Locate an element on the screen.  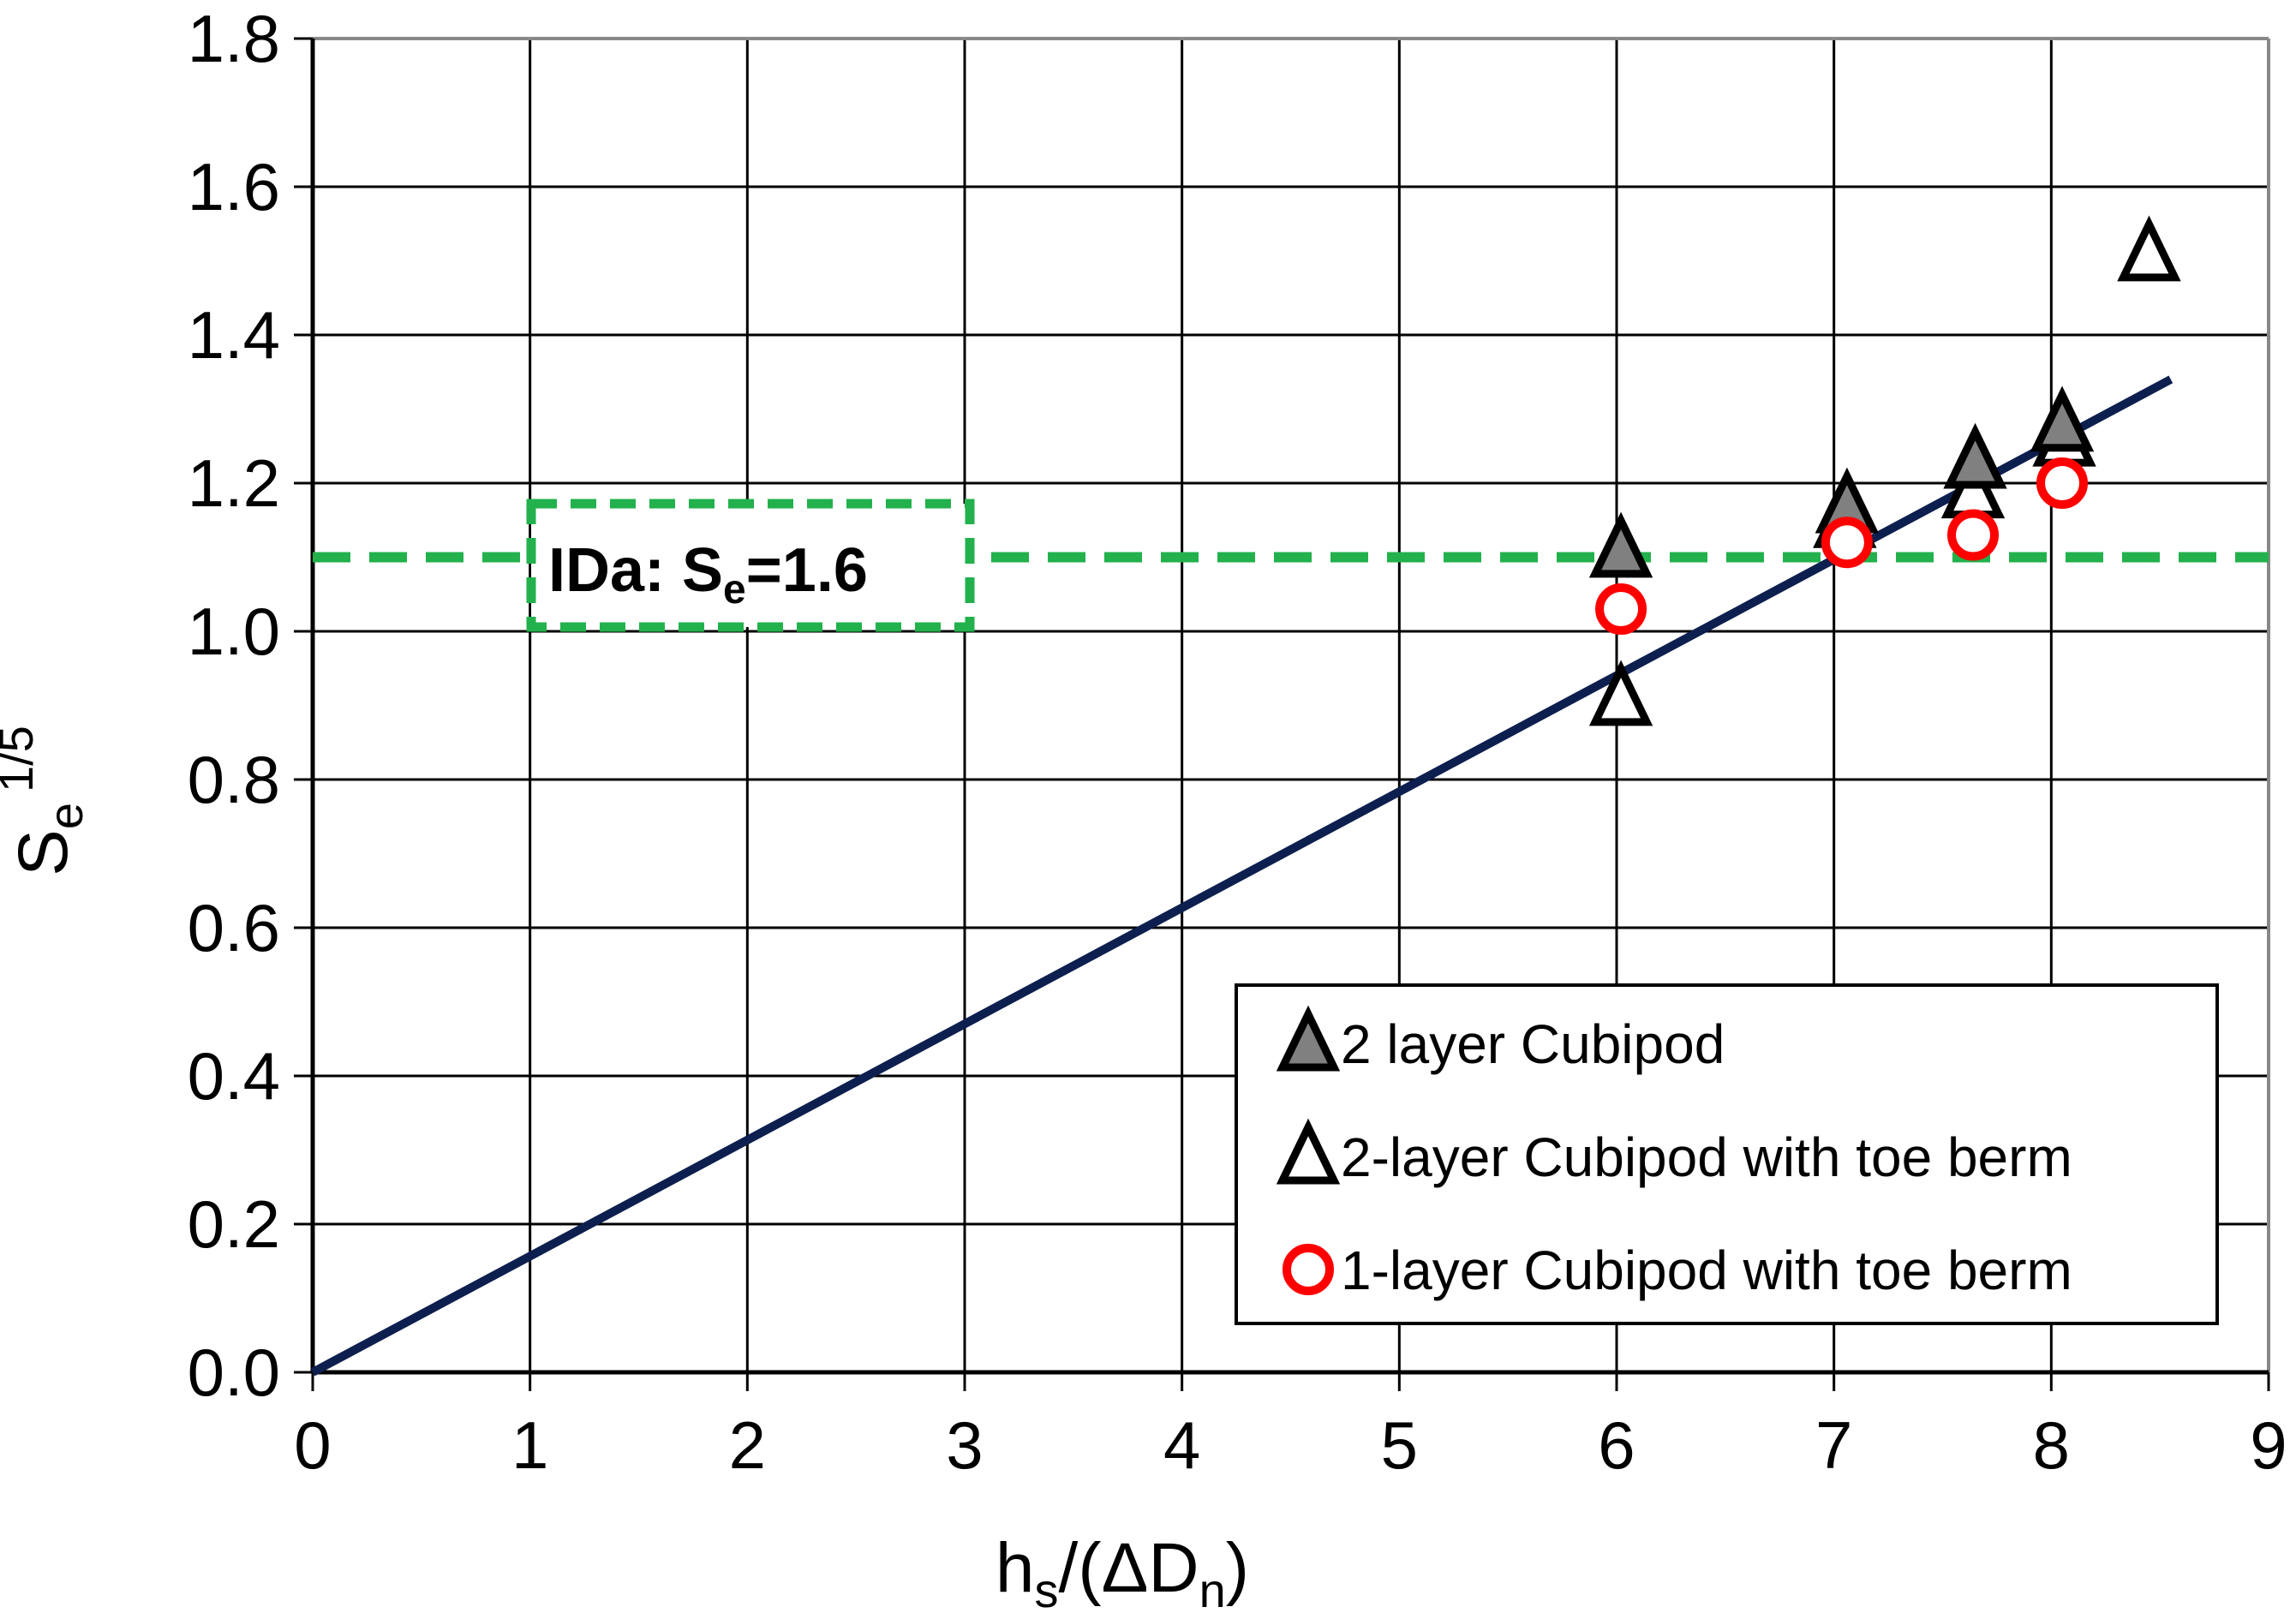
x-label-rest: /(ΔD is located at coordinates (1129, 1568).